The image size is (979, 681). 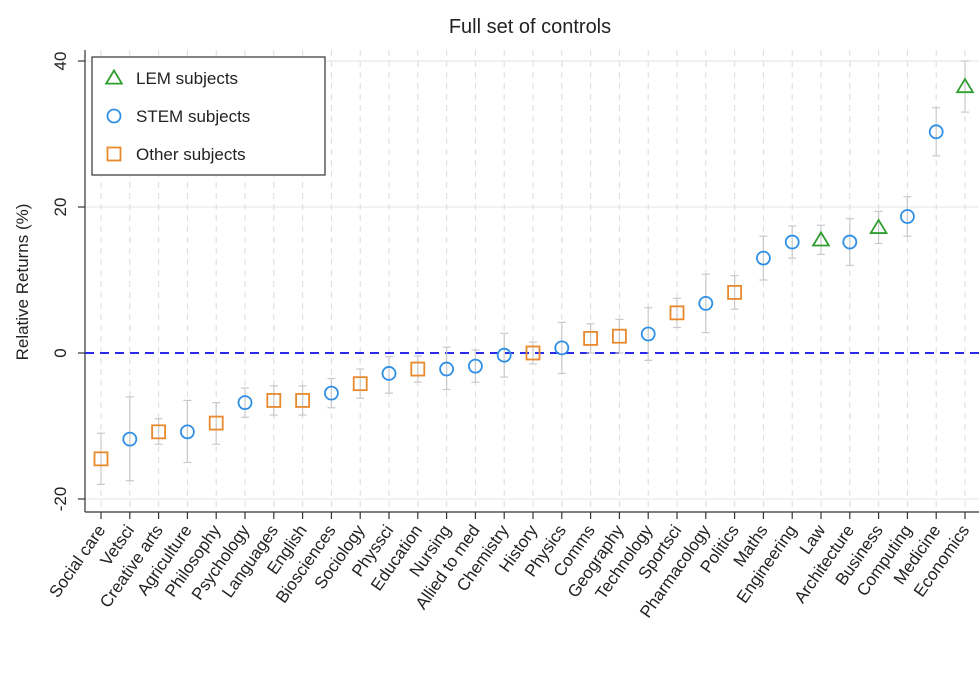 I want to click on legend-label: Other subjects, so click(x=191, y=154).